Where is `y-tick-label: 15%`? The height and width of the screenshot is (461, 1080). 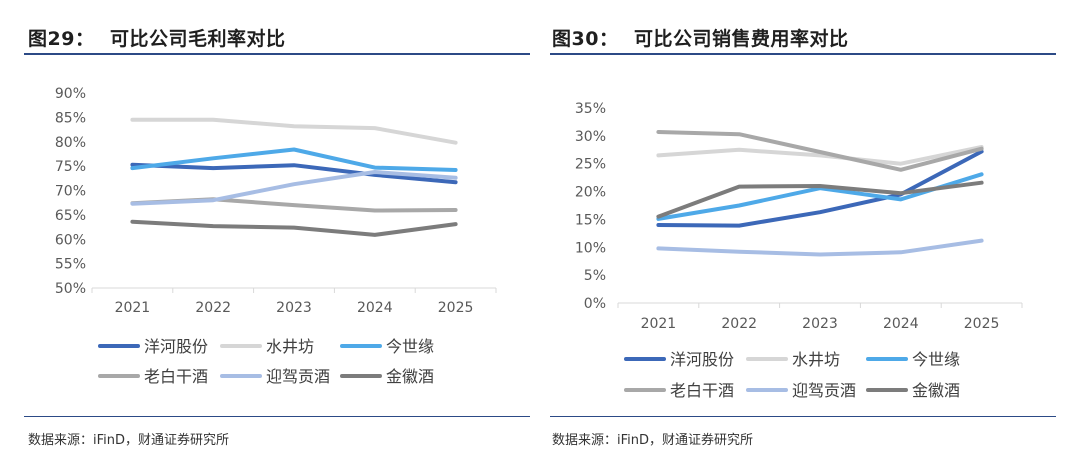 y-tick-label: 15% is located at coordinates (590, 220).